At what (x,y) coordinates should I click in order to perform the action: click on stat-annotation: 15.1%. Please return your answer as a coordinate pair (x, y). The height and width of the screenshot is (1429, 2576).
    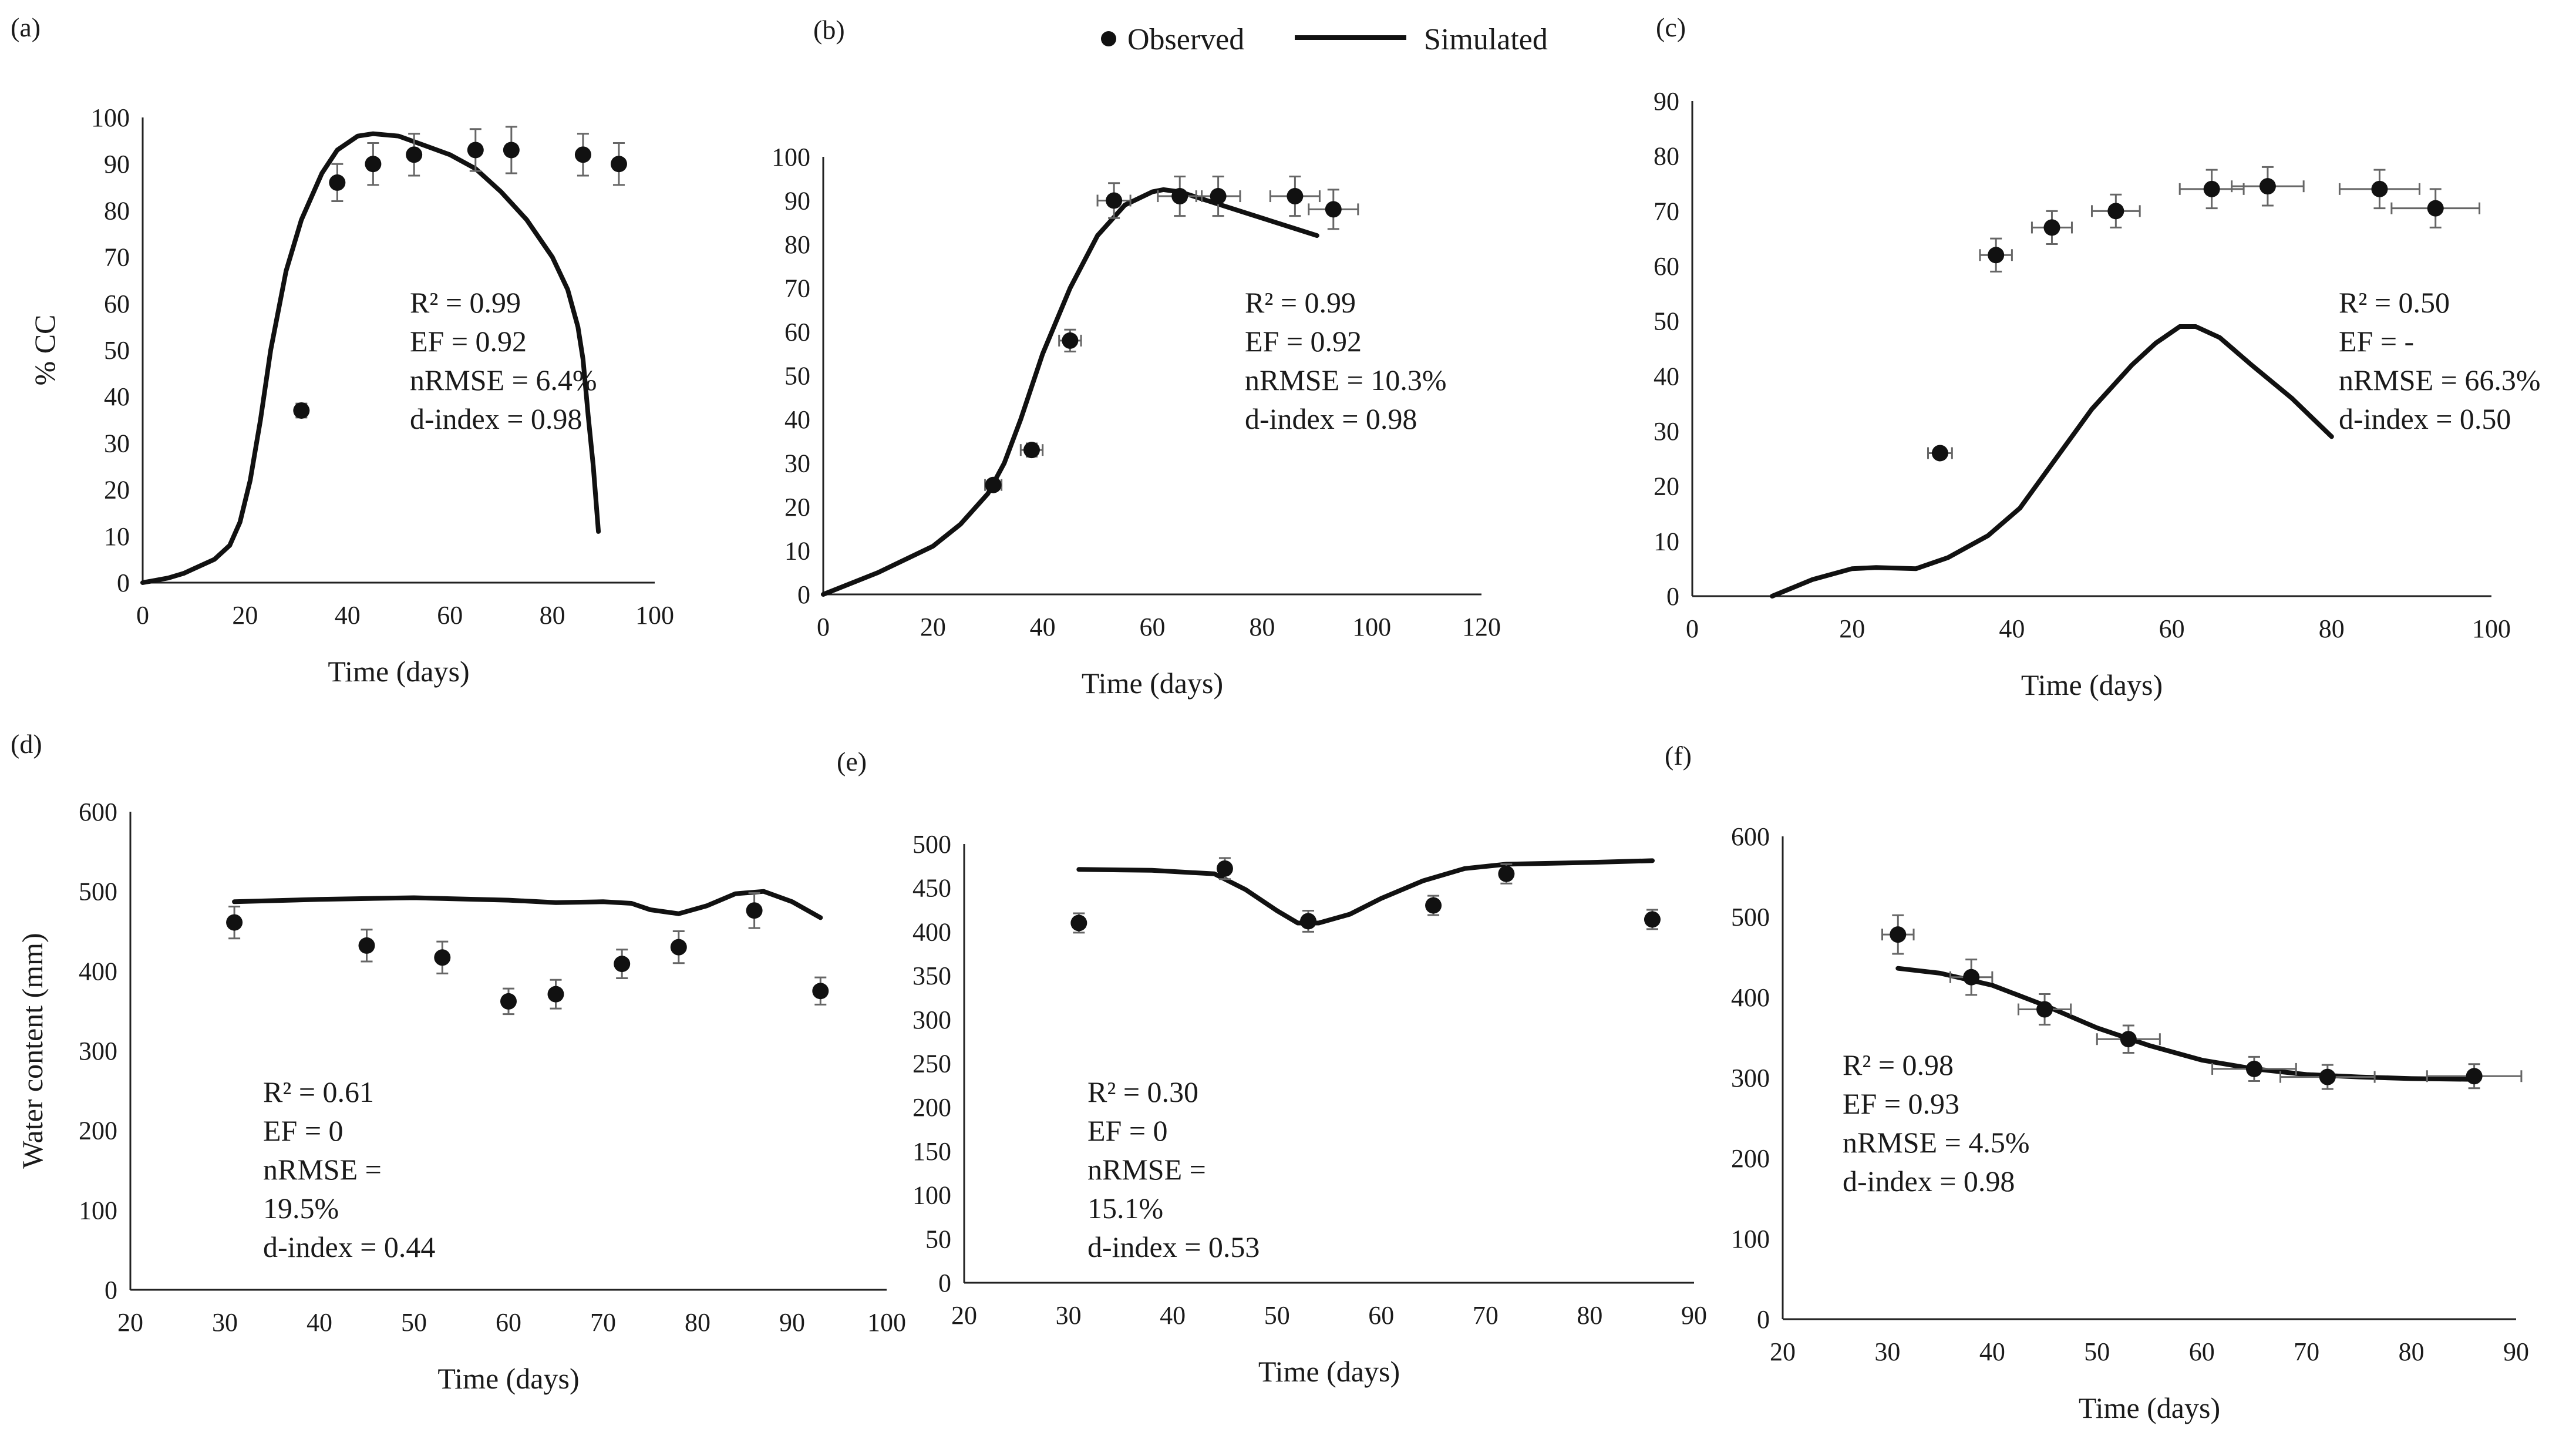
    Looking at the image, I should click on (1125, 1209).